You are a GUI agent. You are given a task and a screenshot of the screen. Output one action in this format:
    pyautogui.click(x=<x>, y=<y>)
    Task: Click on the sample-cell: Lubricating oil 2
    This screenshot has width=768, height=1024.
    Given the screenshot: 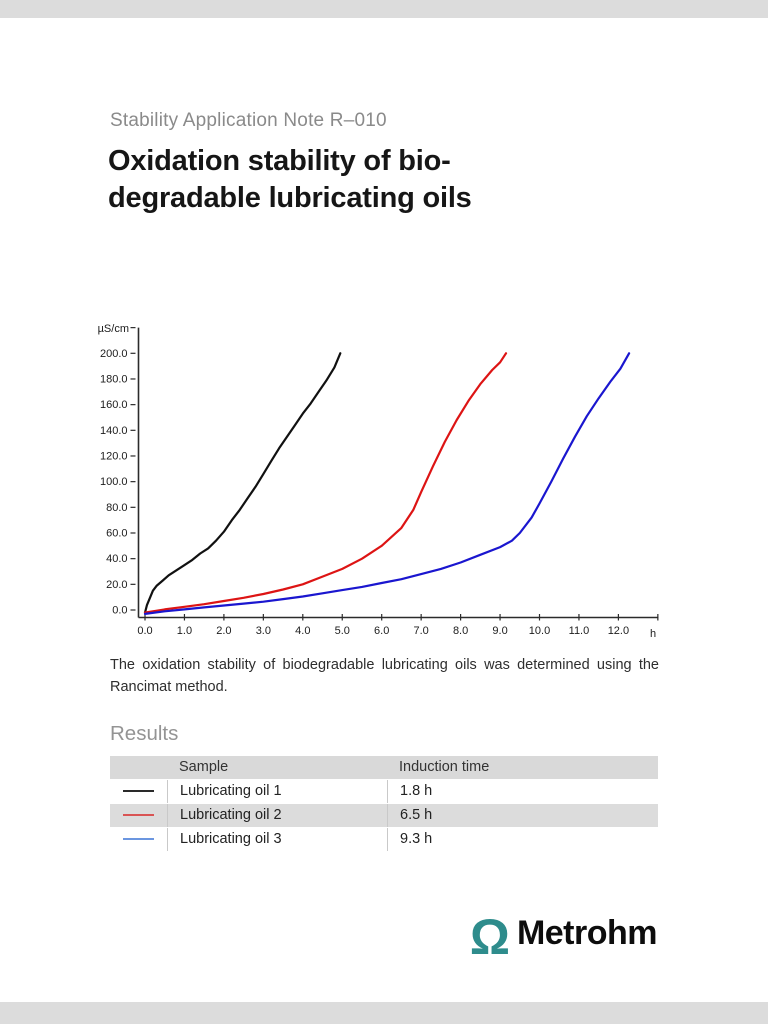 What is the action you would take?
    pyautogui.click(x=277, y=815)
    